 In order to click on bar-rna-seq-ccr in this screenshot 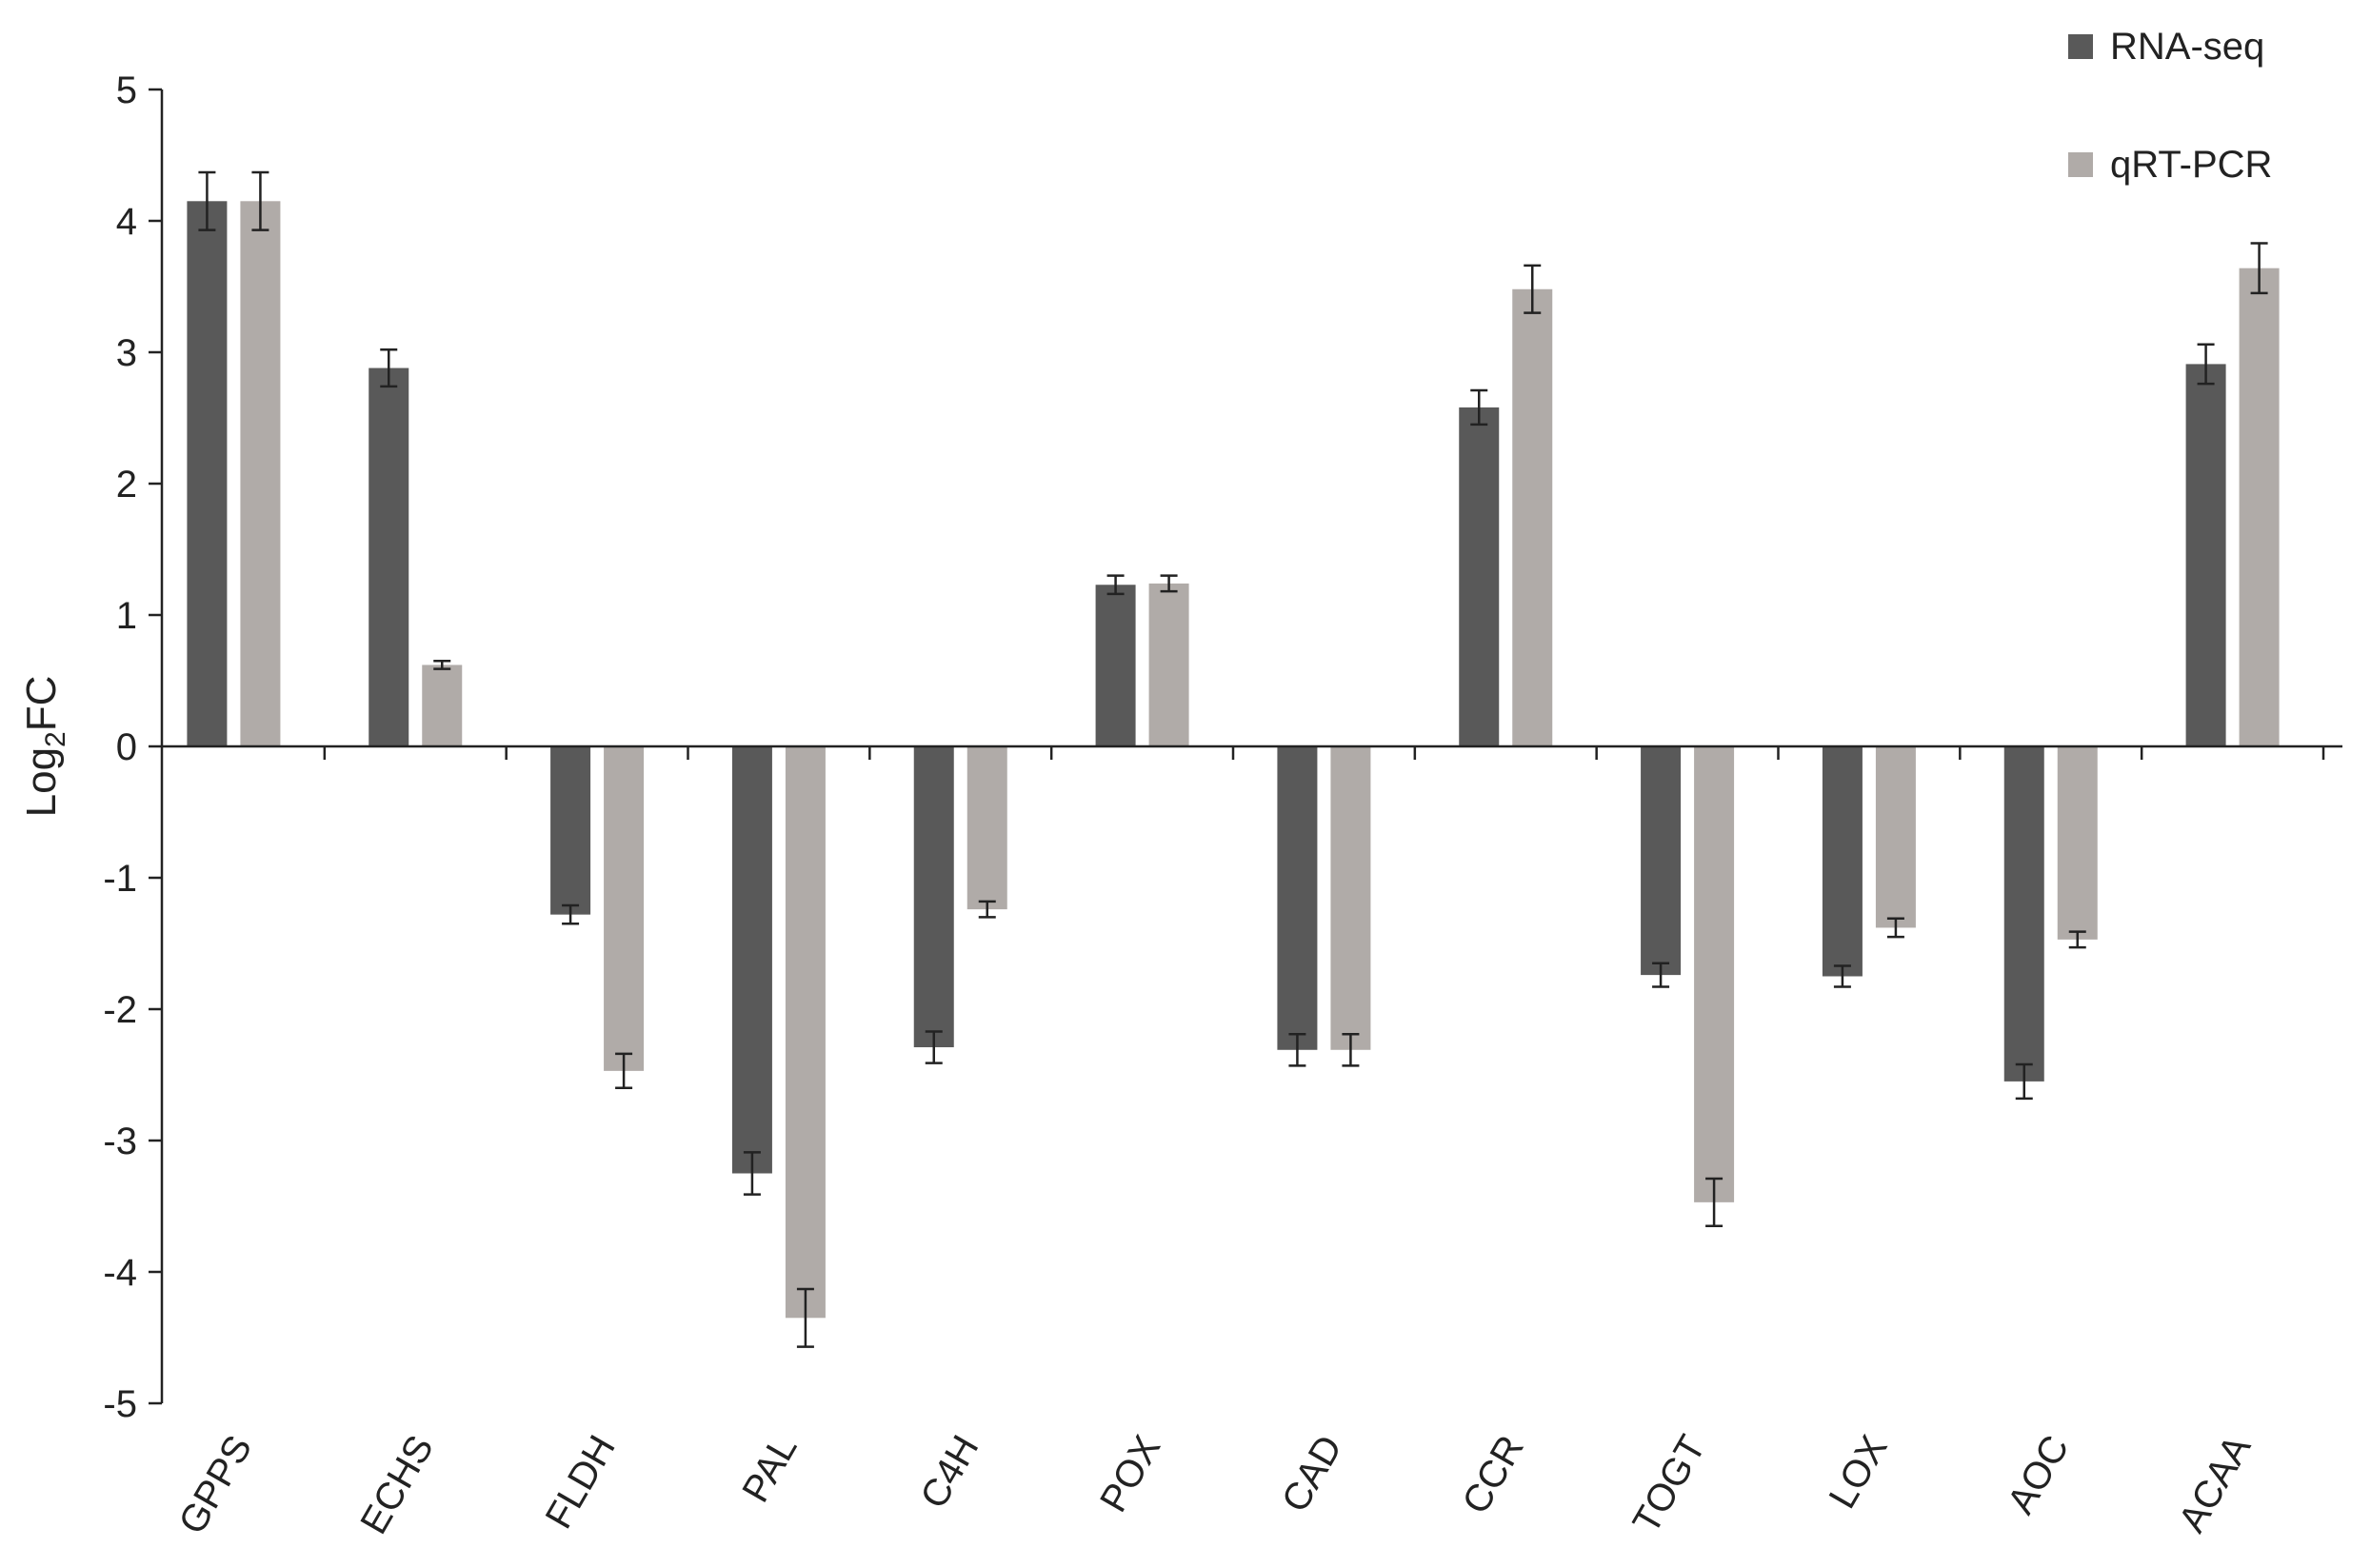, I will do `click(1479, 577)`.